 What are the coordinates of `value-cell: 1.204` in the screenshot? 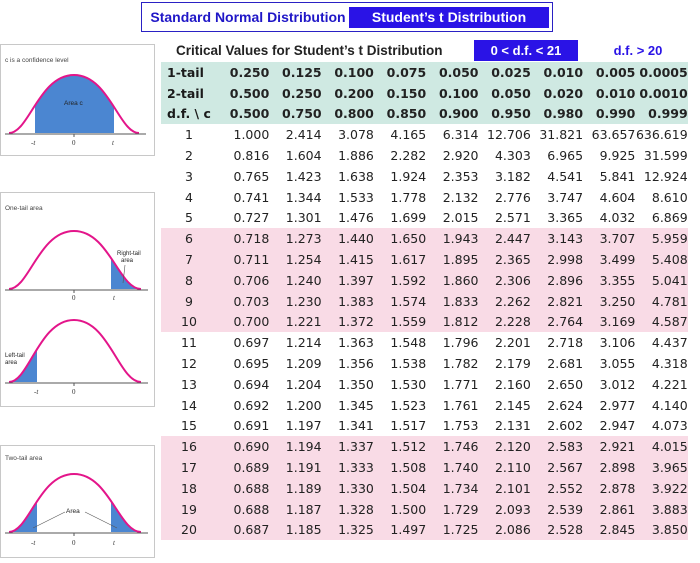 It's located at (303, 384).